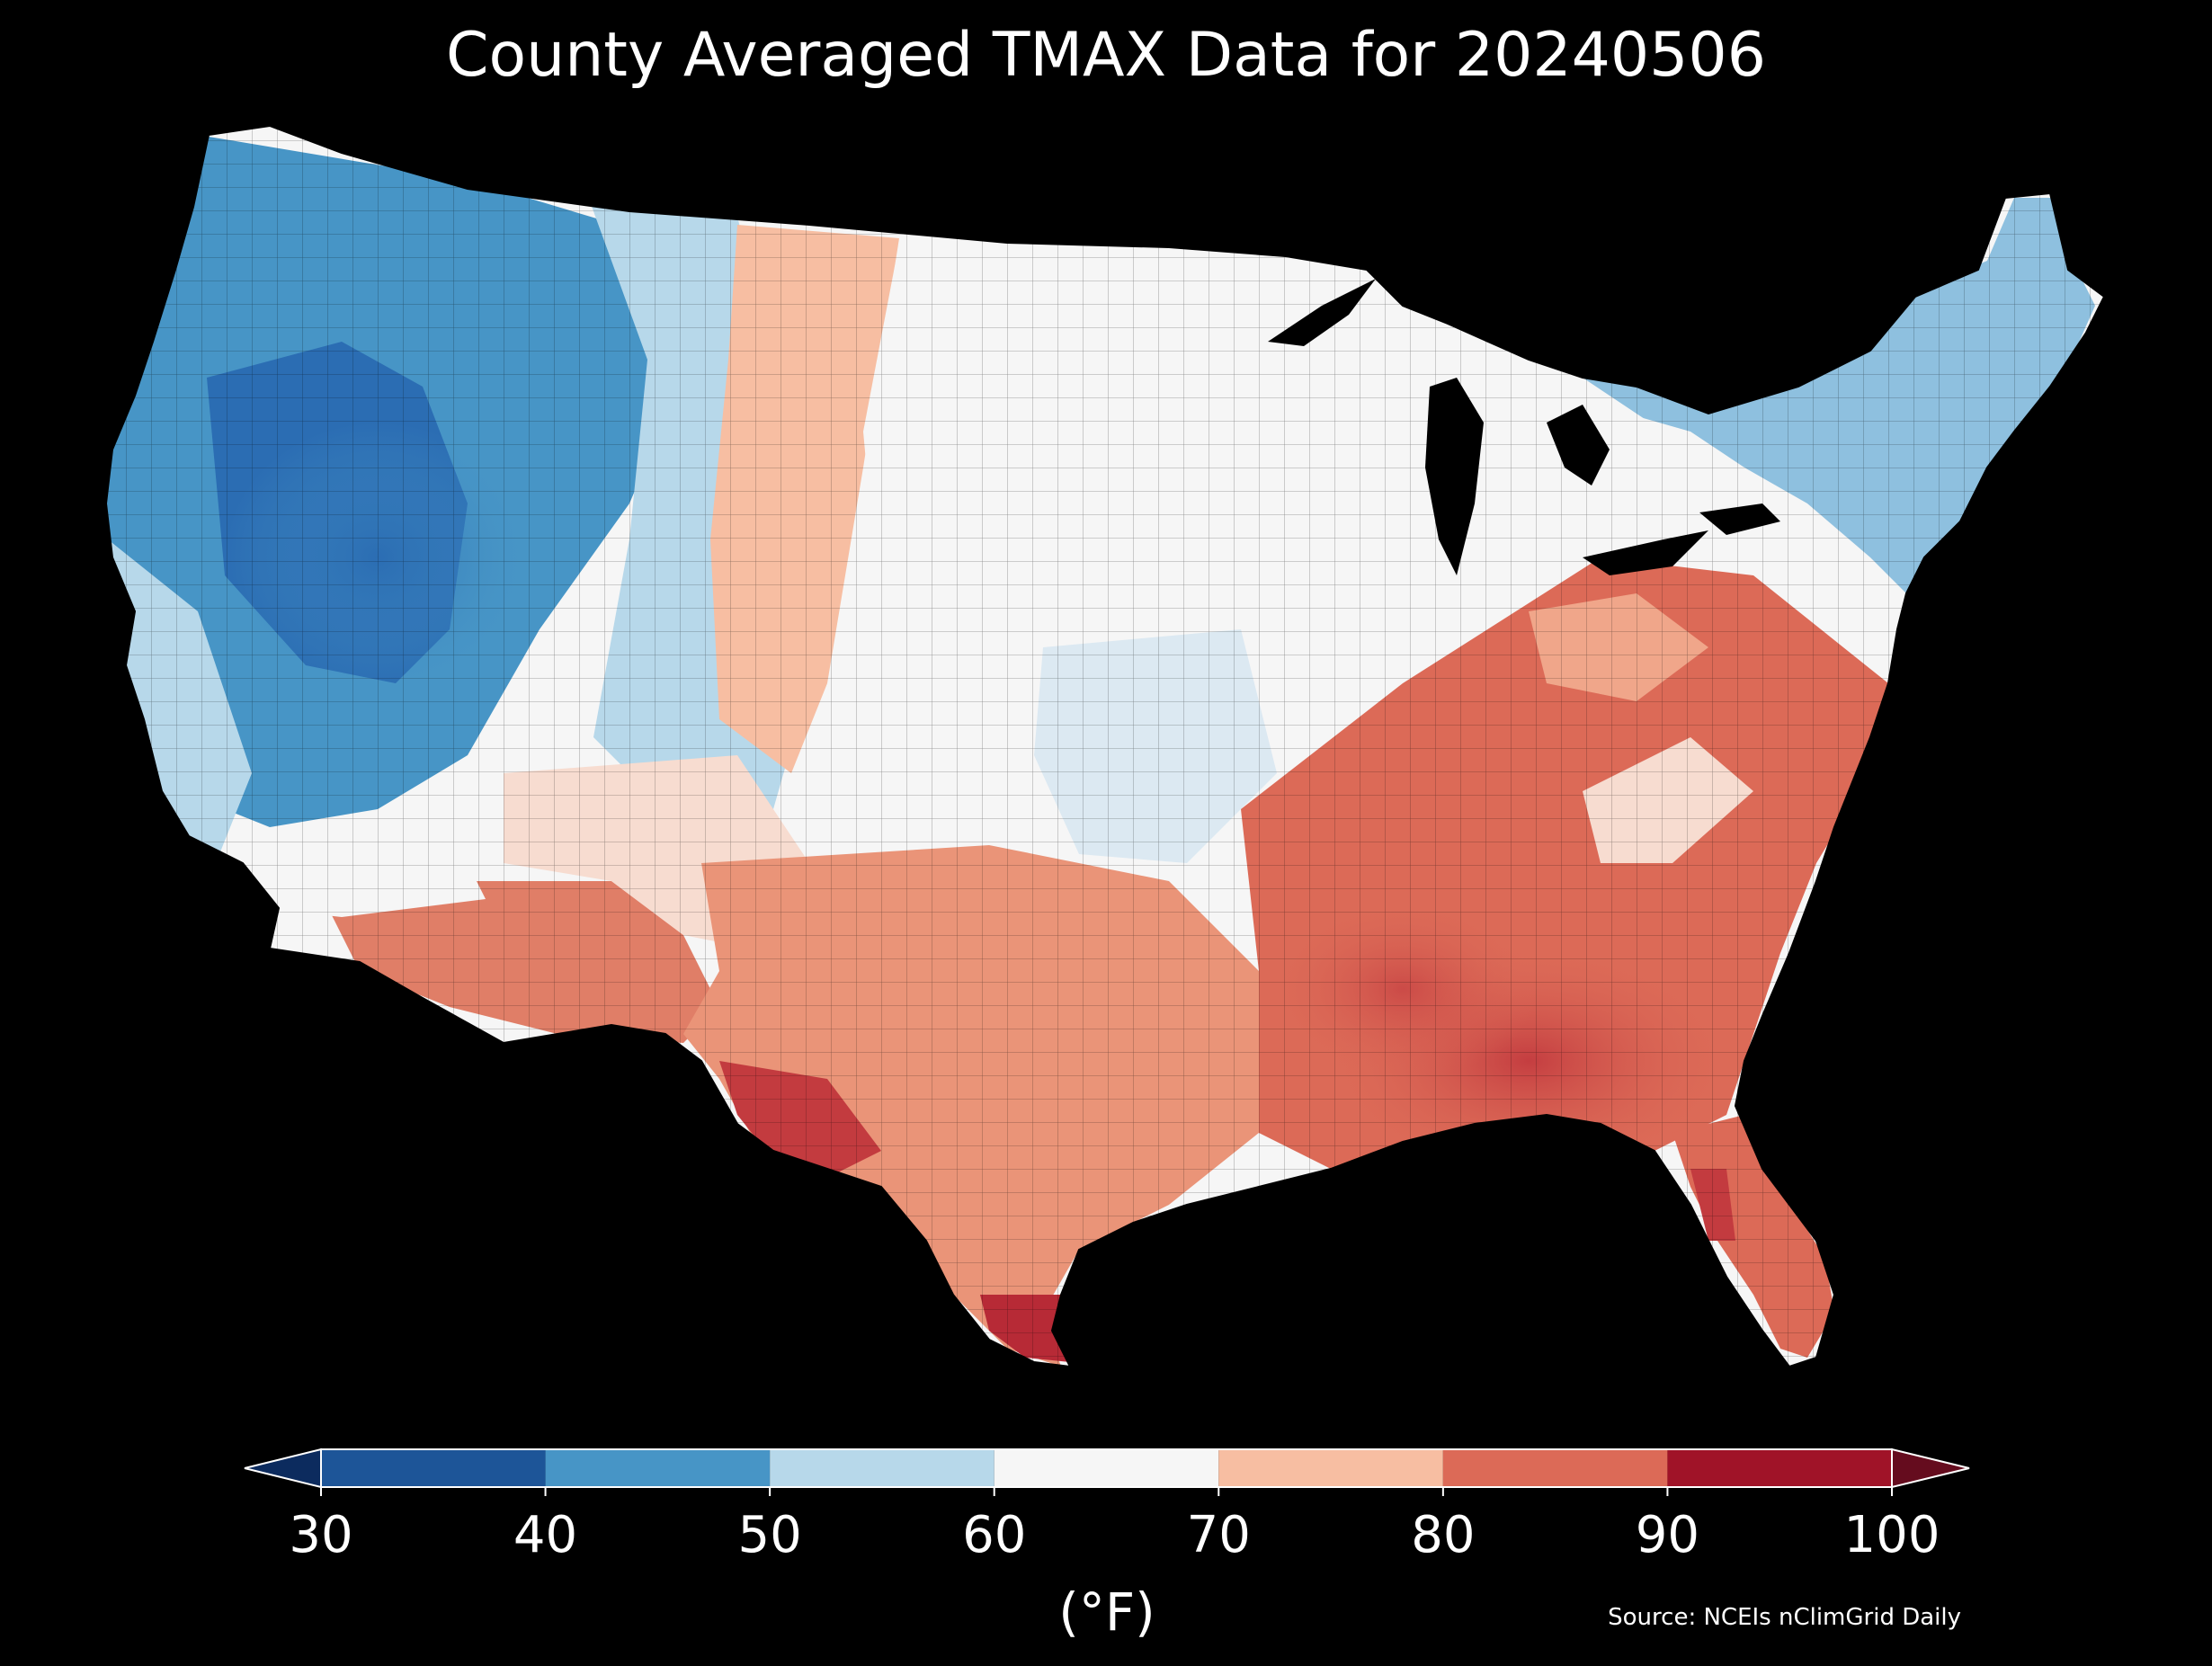 The image size is (2212, 1666). Describe the element at coordinates (321, 1535) in the screenshot. I see `colorbar-tick-label: 30` at that location.